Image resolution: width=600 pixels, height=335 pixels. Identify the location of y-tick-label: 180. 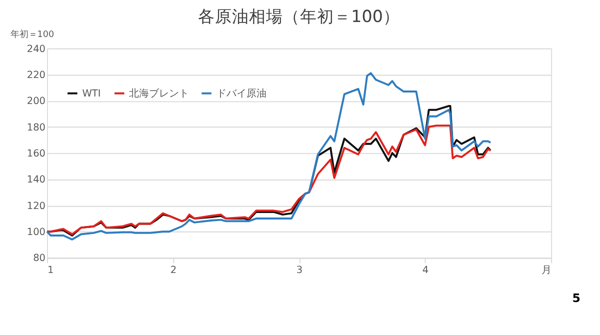
(36, 128).